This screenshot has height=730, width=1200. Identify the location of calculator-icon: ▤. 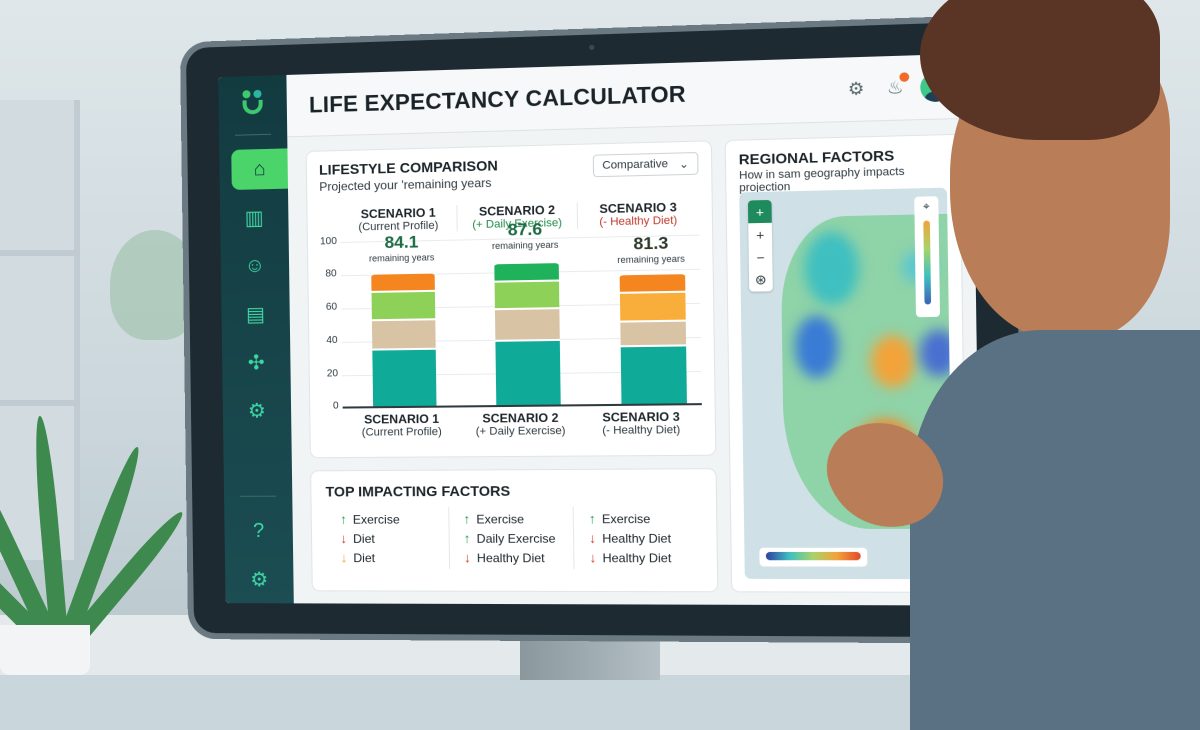
(255, 314).